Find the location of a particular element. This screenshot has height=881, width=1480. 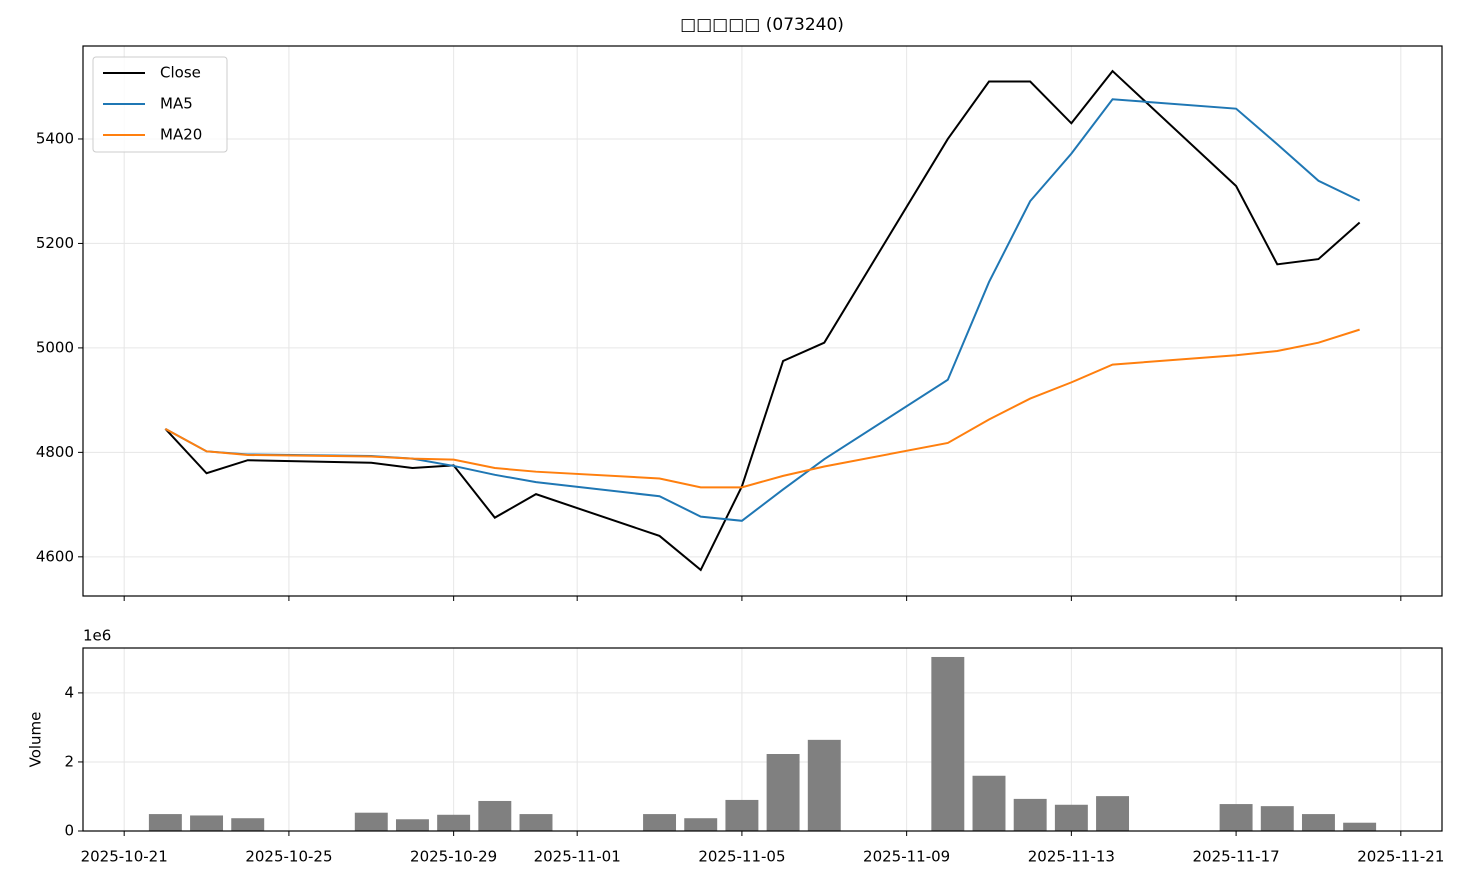

y-tick-label: 4 is located at coordinates (69, 692).